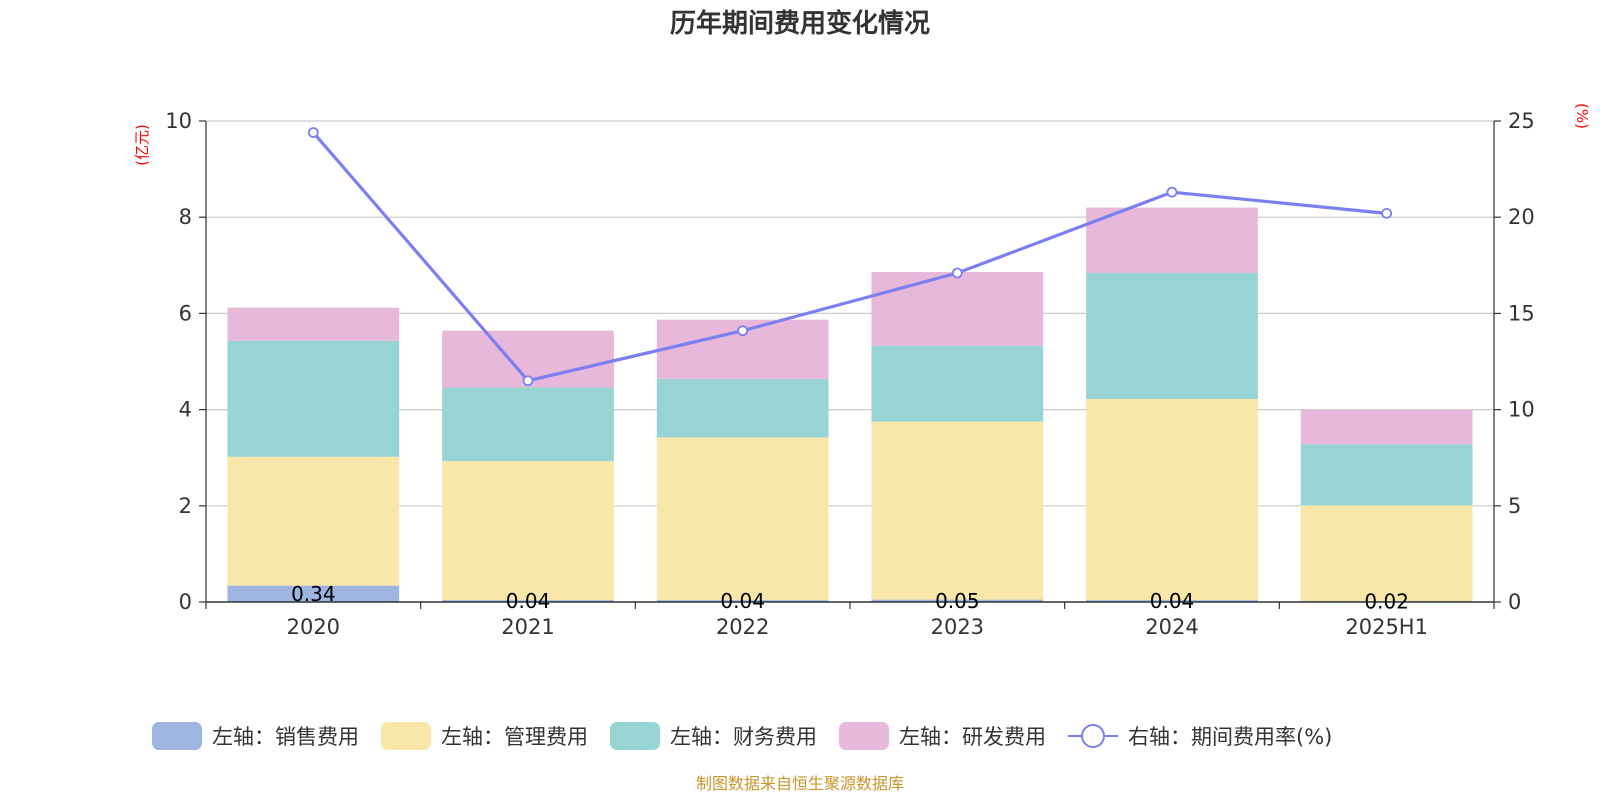 The height and width of the screenshot is (800, 1600). What do you see at coordinates (185, 313) in the screenshot?
I see `left-tick-label: 6` at bounding box center [185, 313].